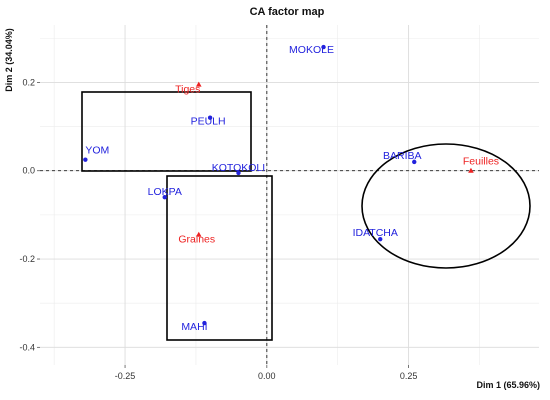 This screenshot has width=550, height=400. I want to click on point-label: Feuilles, so click(481, 162).